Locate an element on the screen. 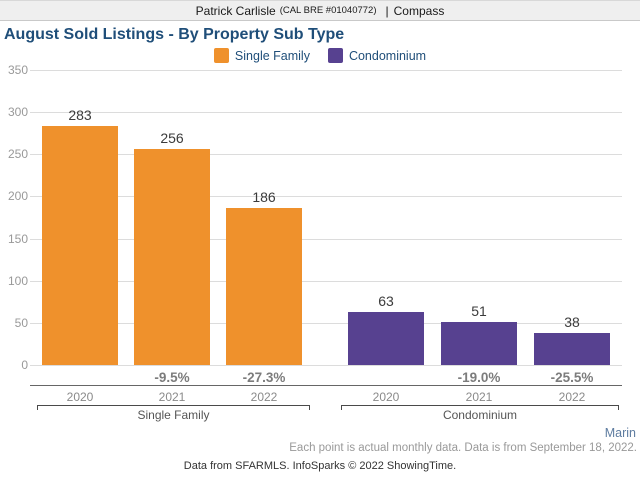 This screenshot has height=480, width=640. pct-change-label: -9.5% is located at coordinates (172, 377).